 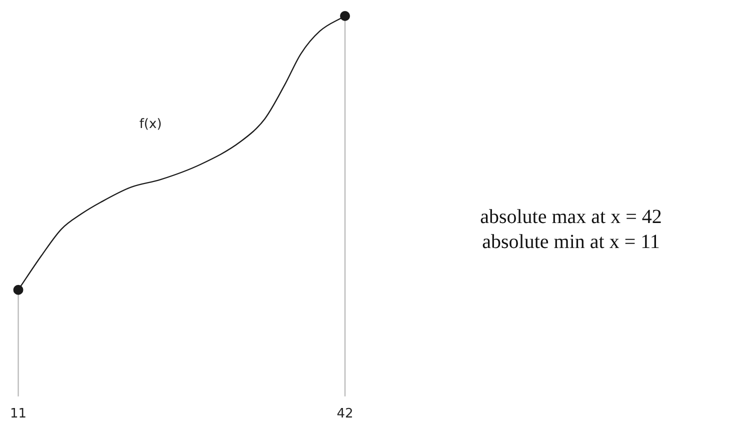 What do you see at coordinates (571, 217) in the screenshot?
I see `text: absolute max at x = 42` at bounding box center [571, 217].